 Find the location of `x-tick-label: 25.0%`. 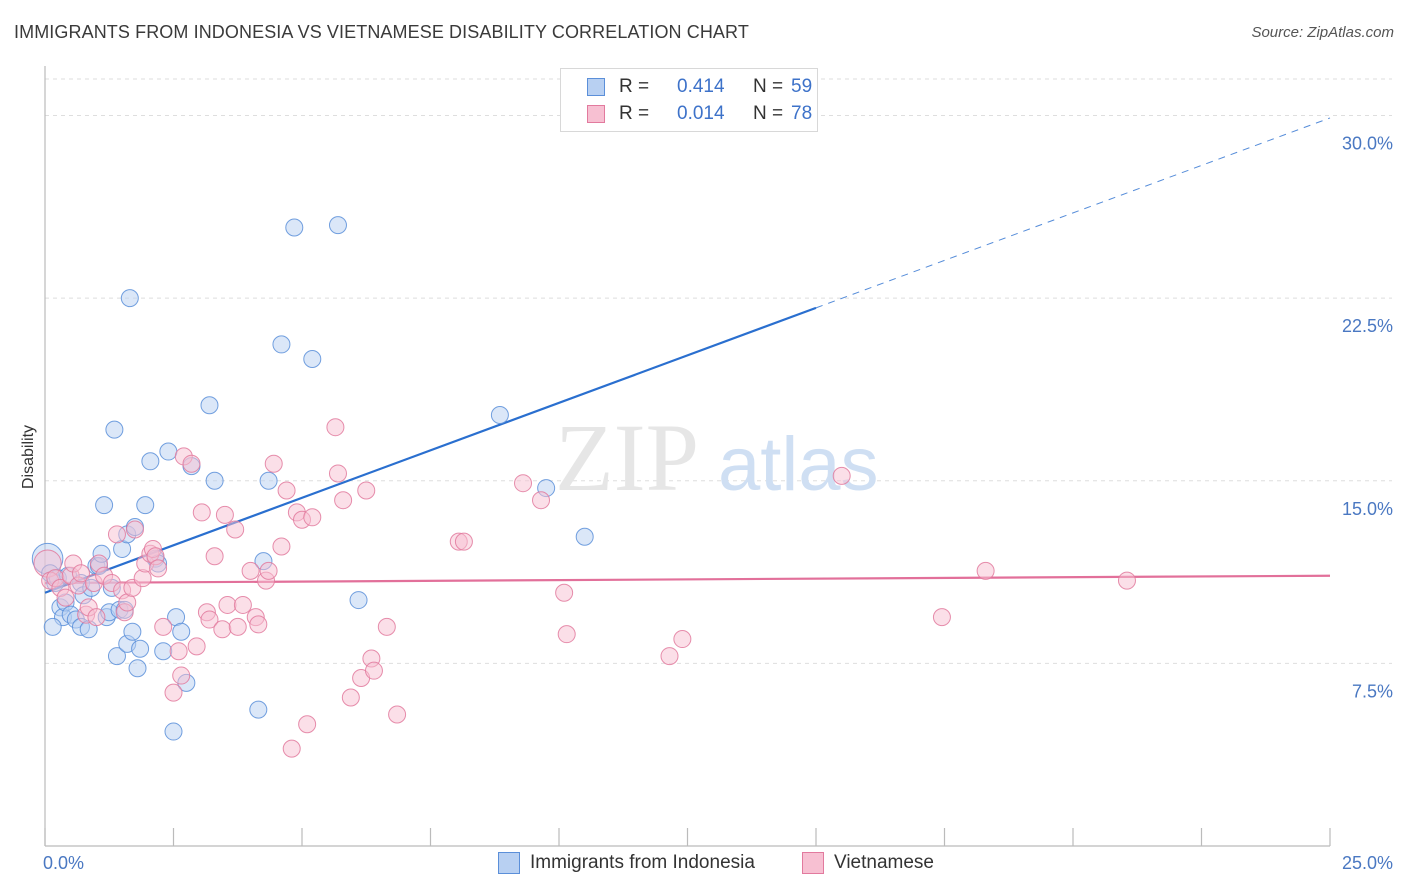

x-tick-label: 25.0% is located at coordinates (1367, 863).